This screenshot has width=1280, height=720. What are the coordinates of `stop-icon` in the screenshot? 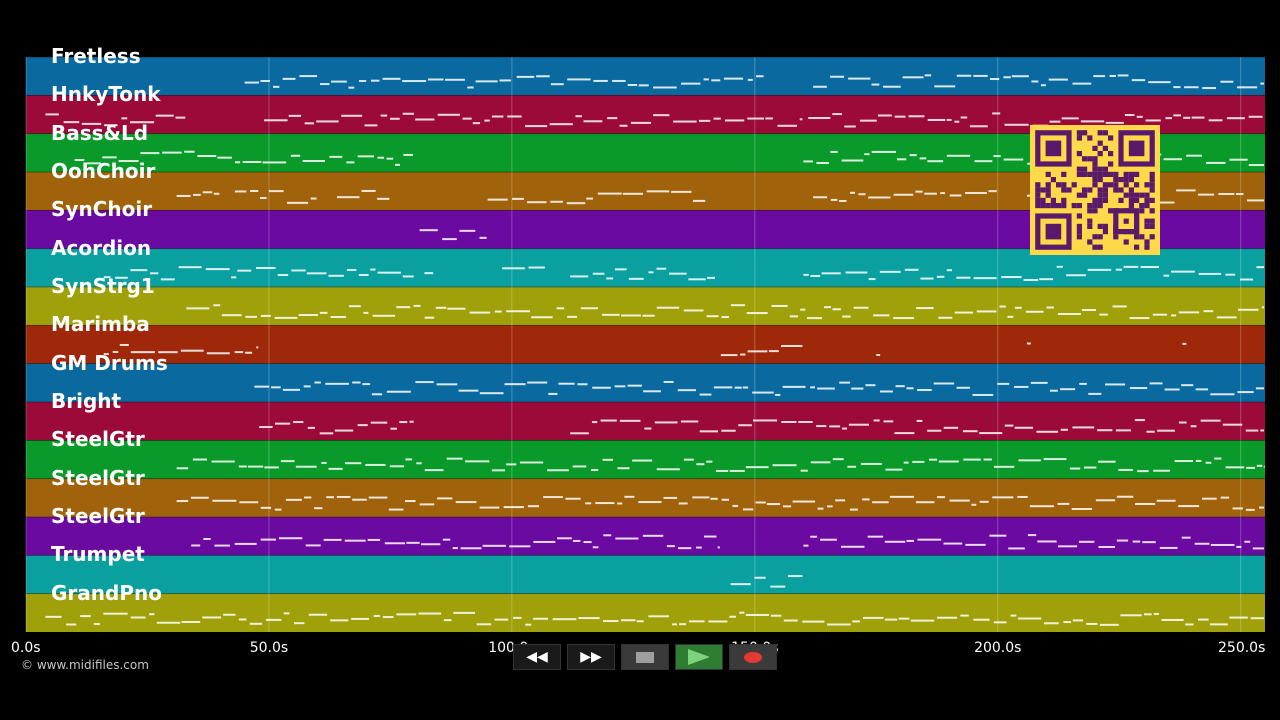 It's located at (645, 657).